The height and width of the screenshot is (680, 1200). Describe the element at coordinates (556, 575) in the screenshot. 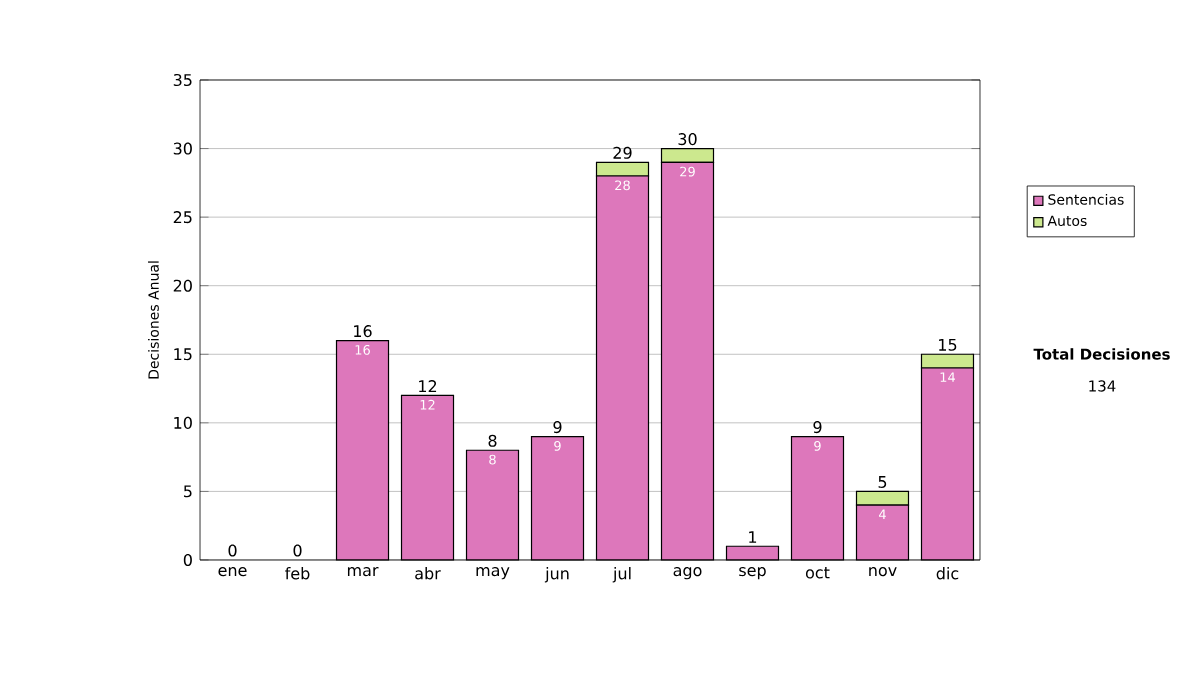

I see `x-tick-label: jun` at that location.